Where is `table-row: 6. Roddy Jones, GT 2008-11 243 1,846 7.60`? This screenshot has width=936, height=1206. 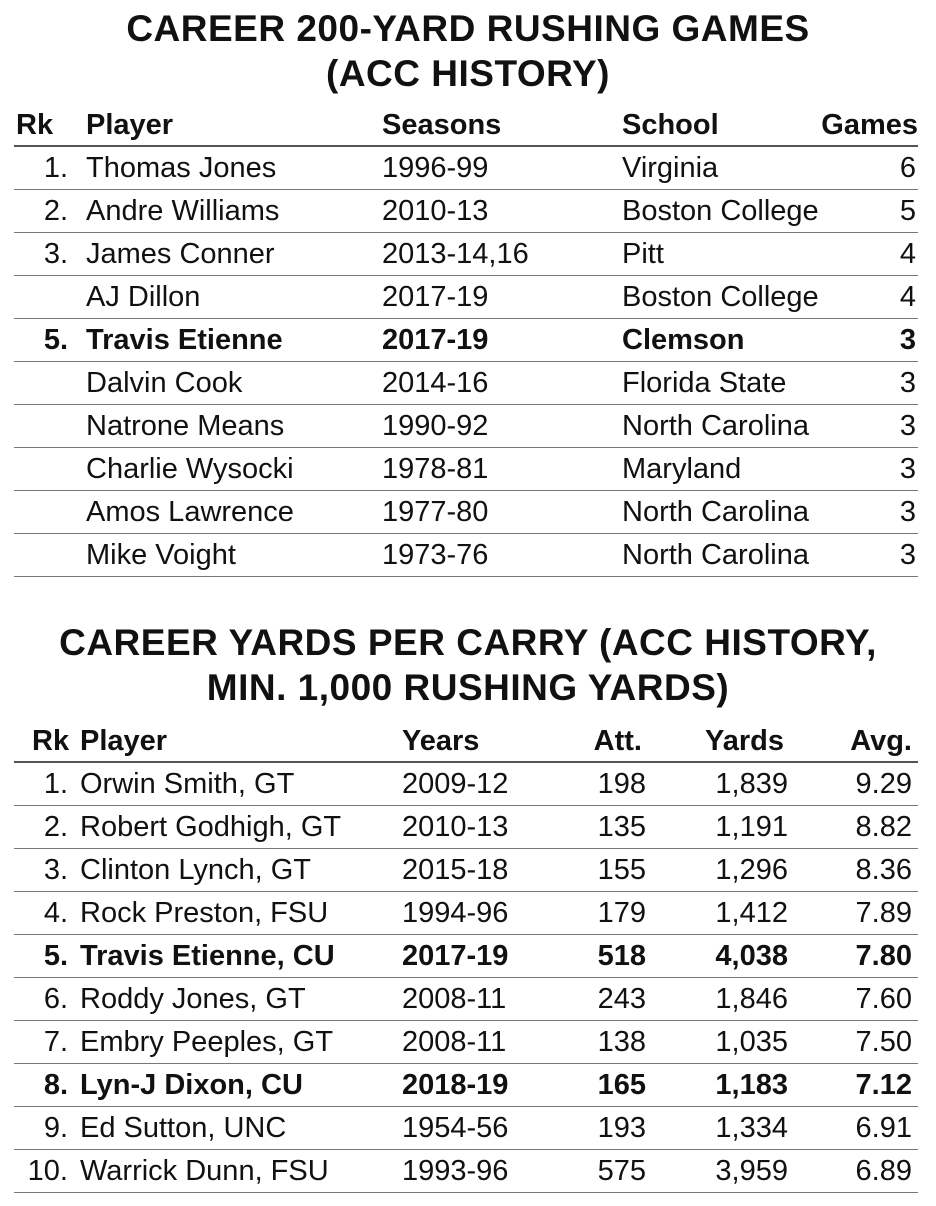
table-row: 6. Roddy Jones, GT 2008-11 243 1,846 7.60 is located at coordinates (466, 999).